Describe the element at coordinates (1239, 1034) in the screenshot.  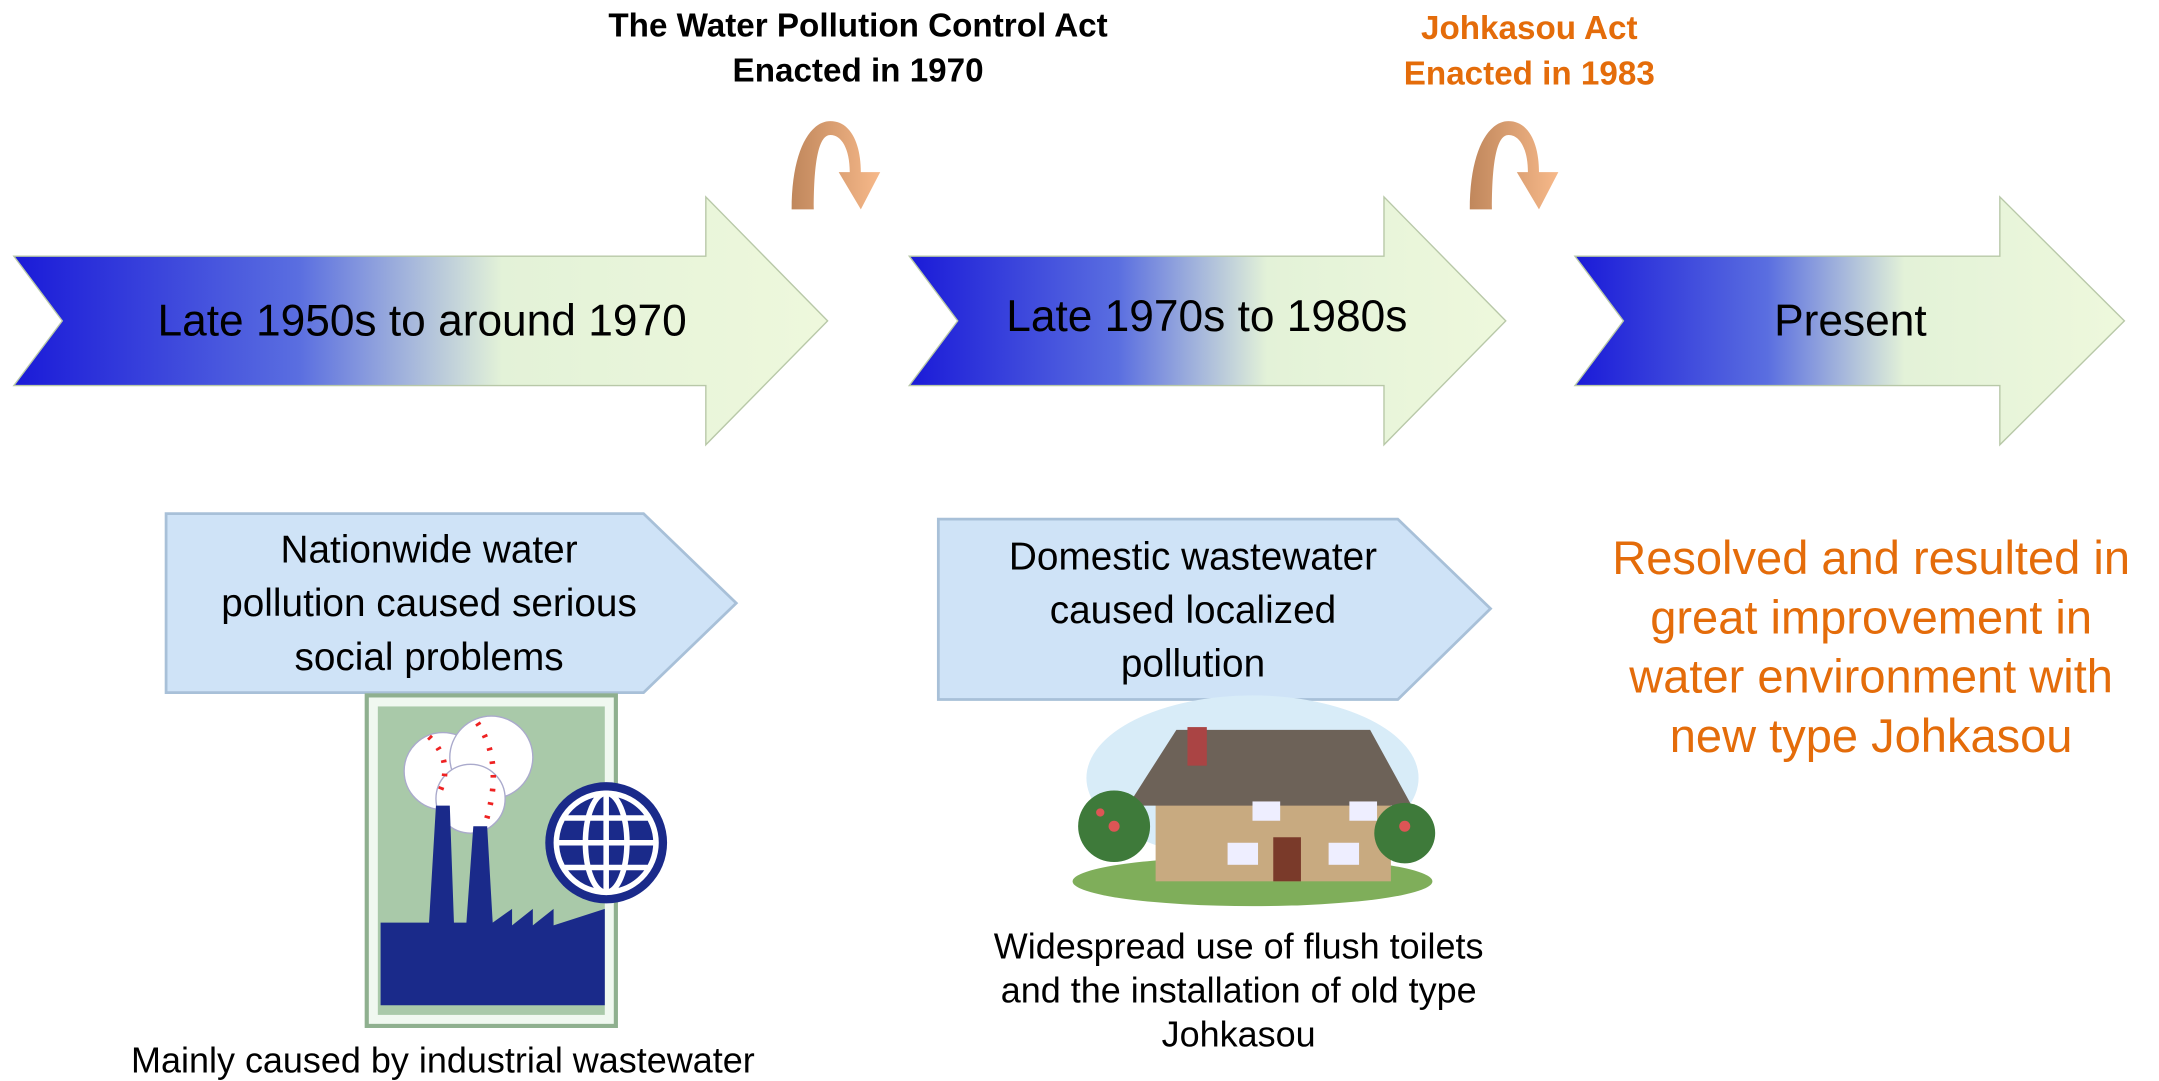
I see `caption: Johkasou` at that location.